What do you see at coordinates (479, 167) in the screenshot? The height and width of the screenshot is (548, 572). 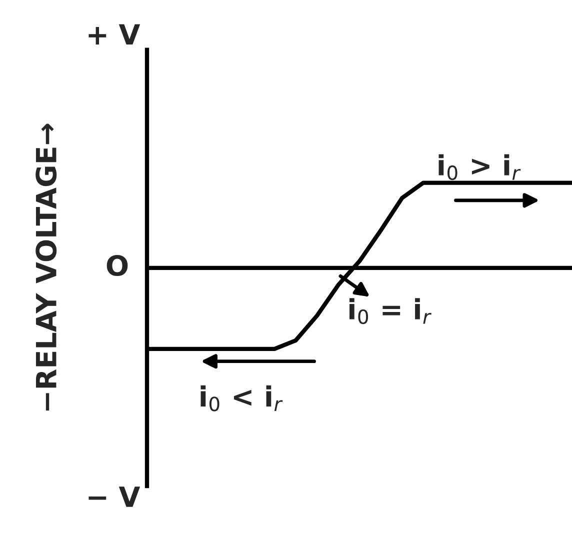 I see `text: i$_{0}$ > i$_{r}$` at bounding box center [479, 167].